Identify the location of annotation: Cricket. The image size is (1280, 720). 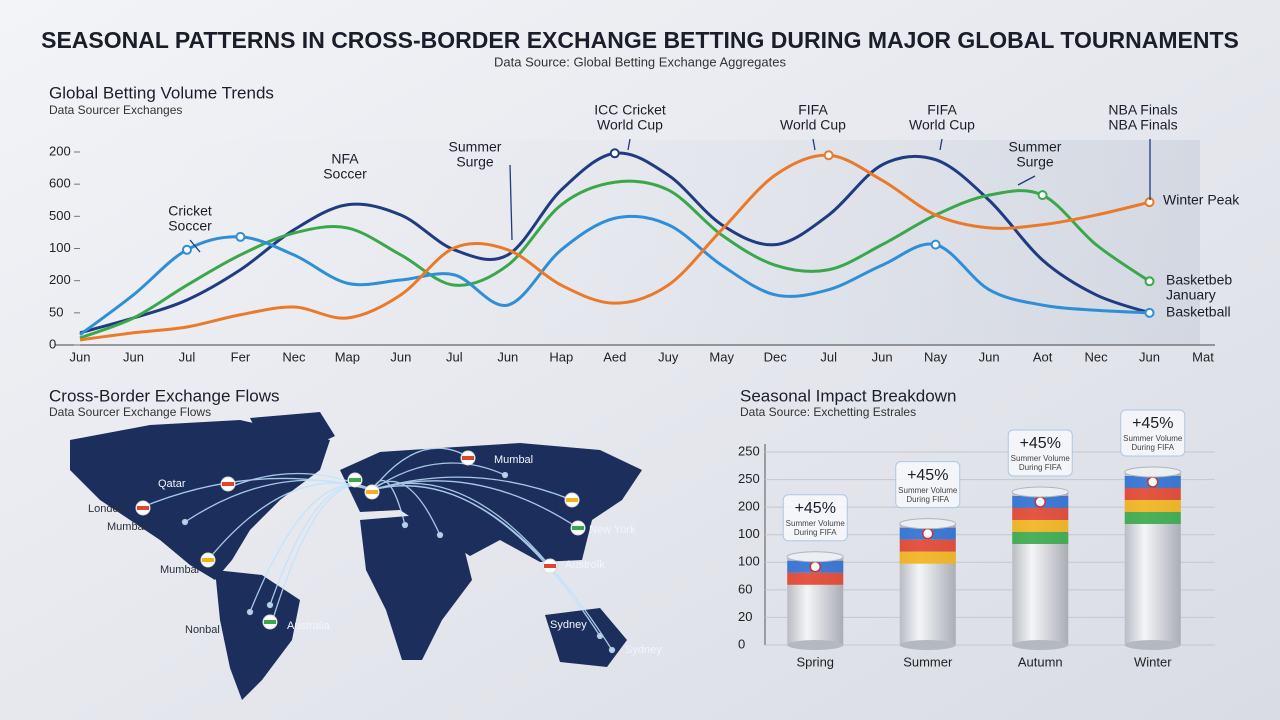
(190, 211).